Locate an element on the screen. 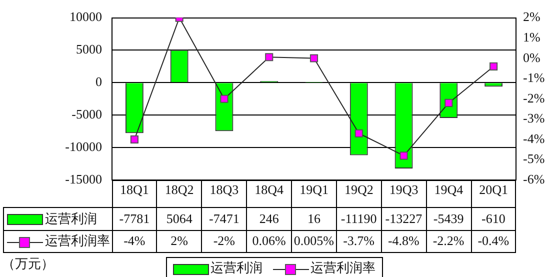 This screenshot has height=277, width=550. x-tick-label: 20Q1 is located at coordinates (493, 190).